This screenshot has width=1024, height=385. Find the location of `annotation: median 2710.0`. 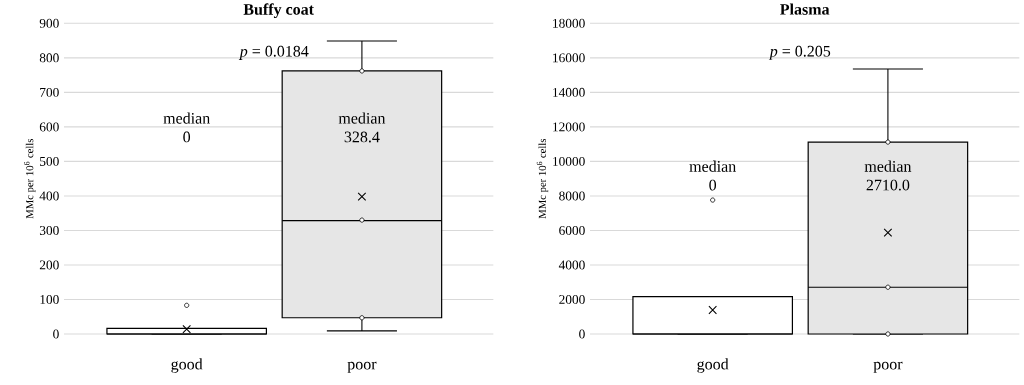

annotation: median 2710.0 is located at coordinates (888, 175).